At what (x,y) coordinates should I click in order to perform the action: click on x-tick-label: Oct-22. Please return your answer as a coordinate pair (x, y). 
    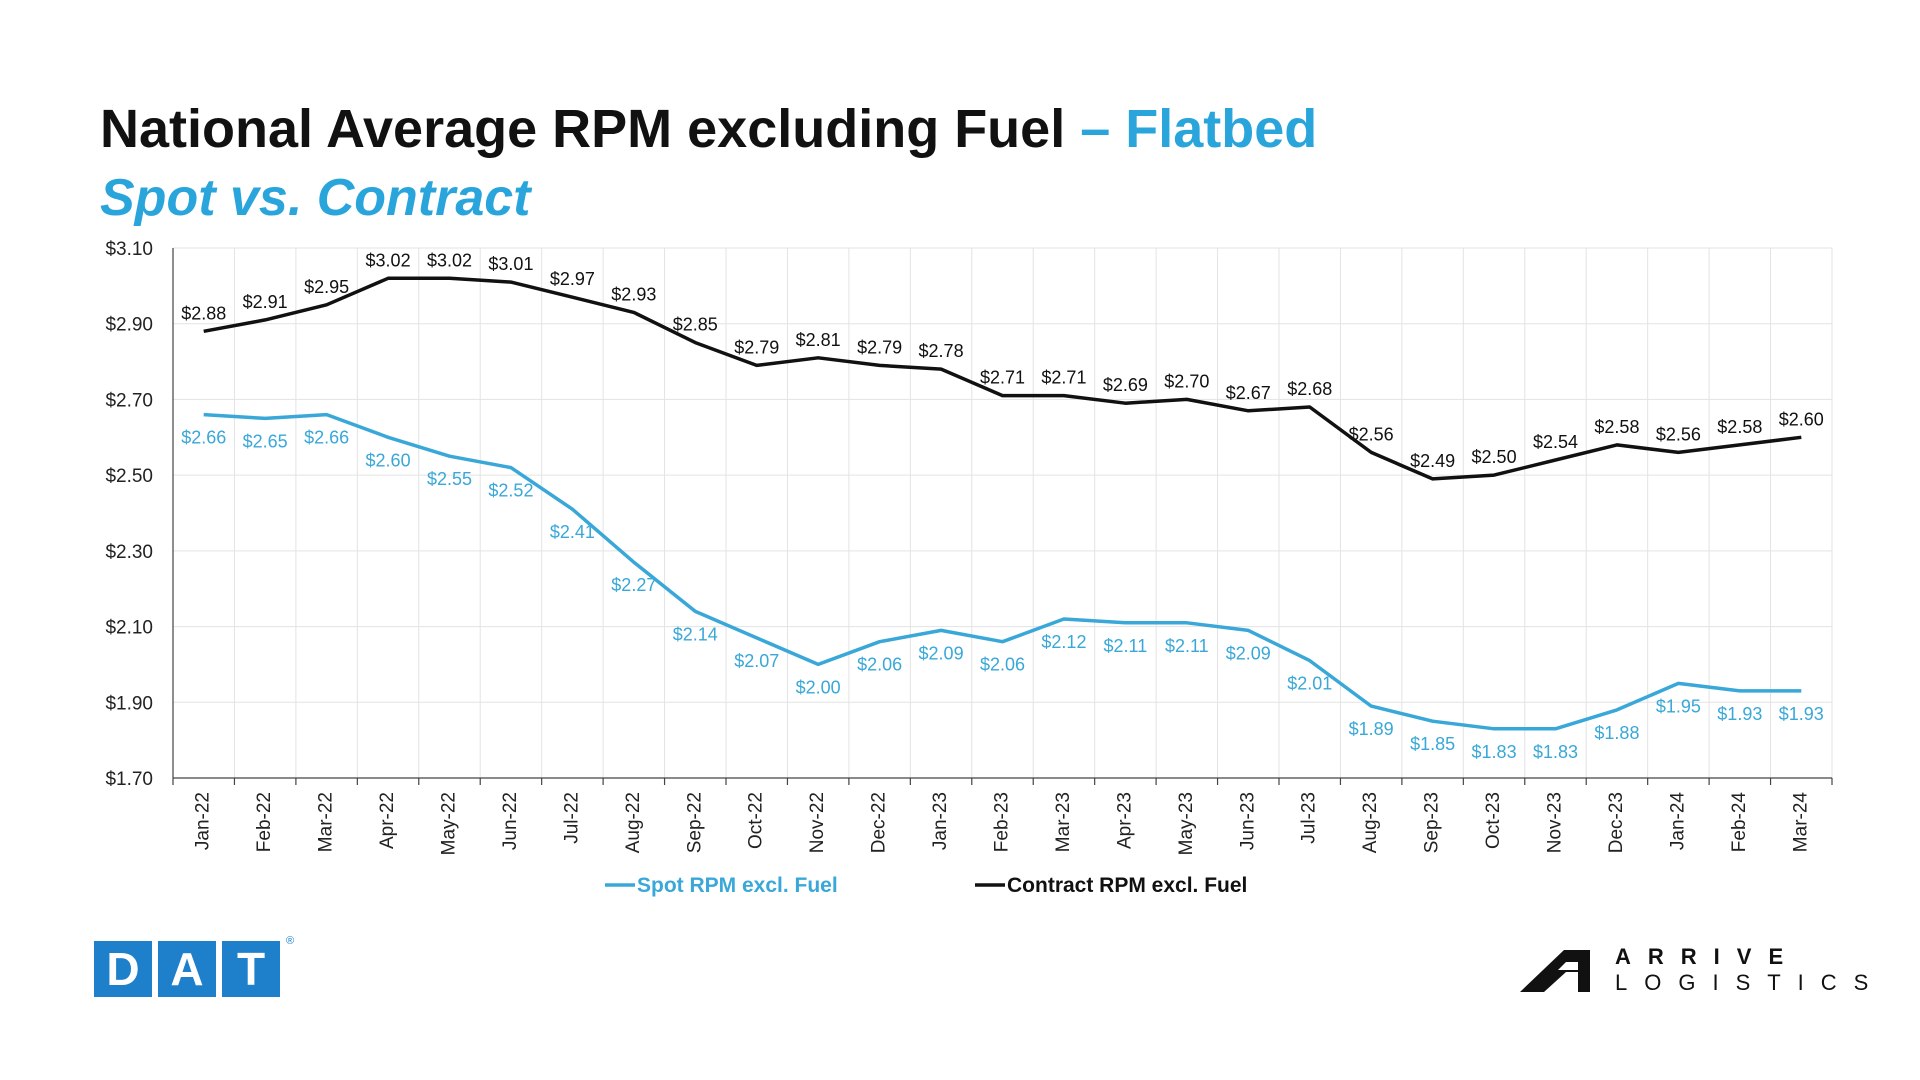
    Looking at the image, I should click on (756, 820).